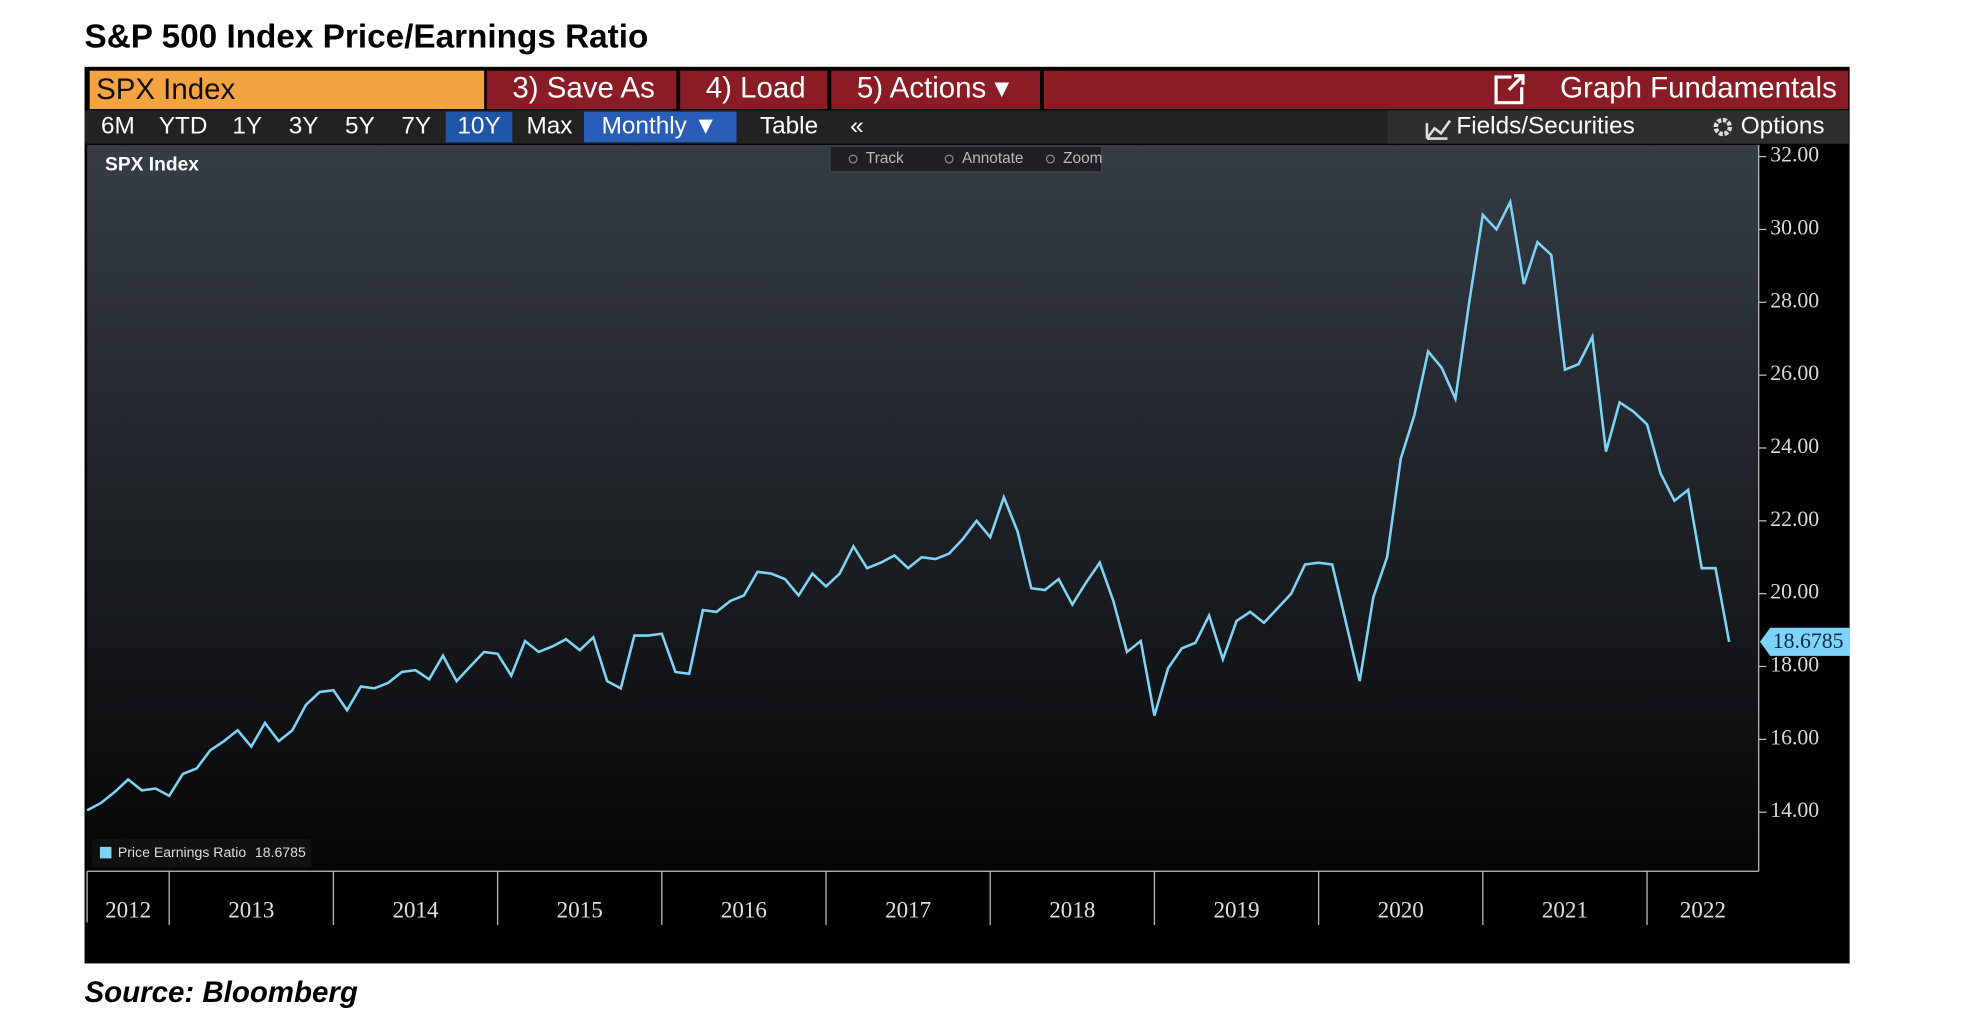  What do you see at coordinates (165, 89) in the screenshot?
I see `security-text: SPX Index` at bounding box center [165, 89].